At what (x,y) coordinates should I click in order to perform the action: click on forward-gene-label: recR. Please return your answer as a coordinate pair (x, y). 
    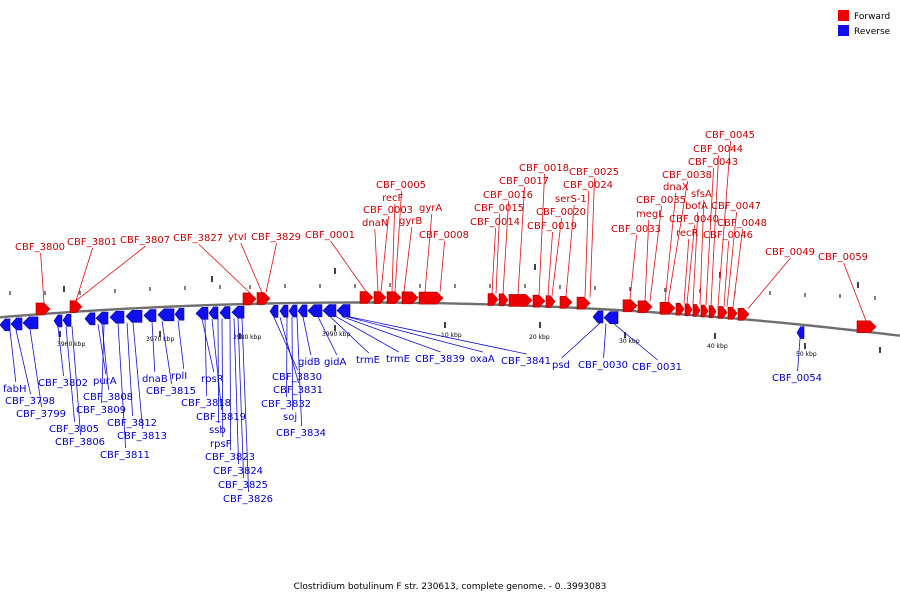
    Looking at the image, I should click on (687, 233).